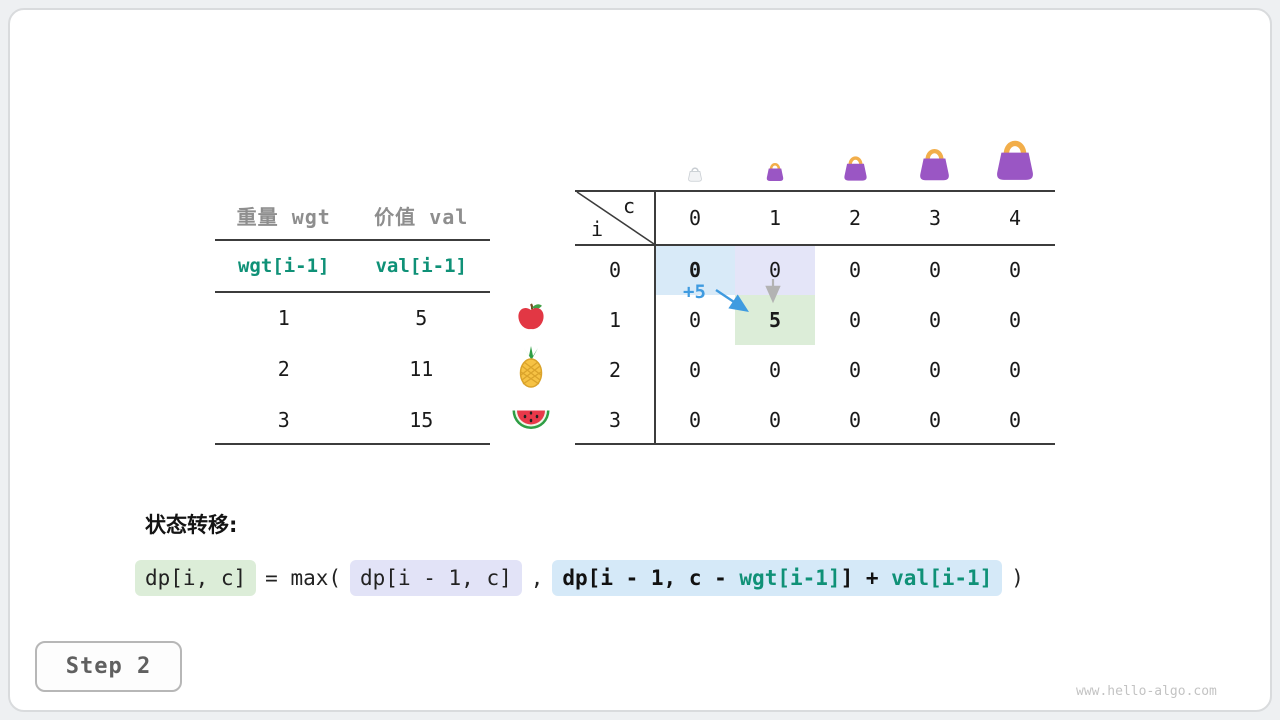  What do you see at coordinates (935, 370) in the screenshot?
I see `dp-cell-2-3: 0` at bounding box center [935, 370].